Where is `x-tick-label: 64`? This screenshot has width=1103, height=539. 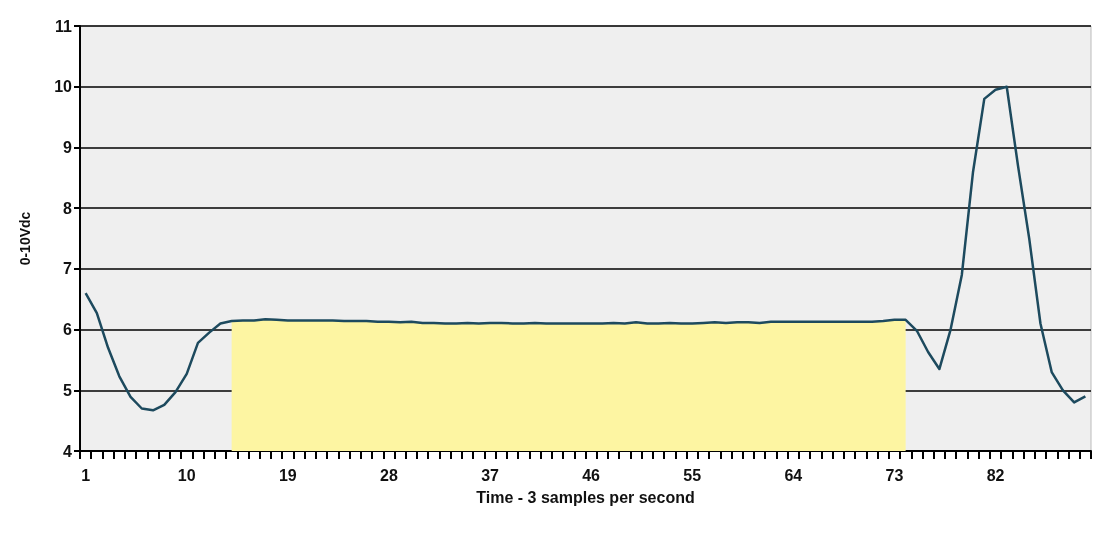 x-tick-label: 64 is located at coordinates (793, 475).